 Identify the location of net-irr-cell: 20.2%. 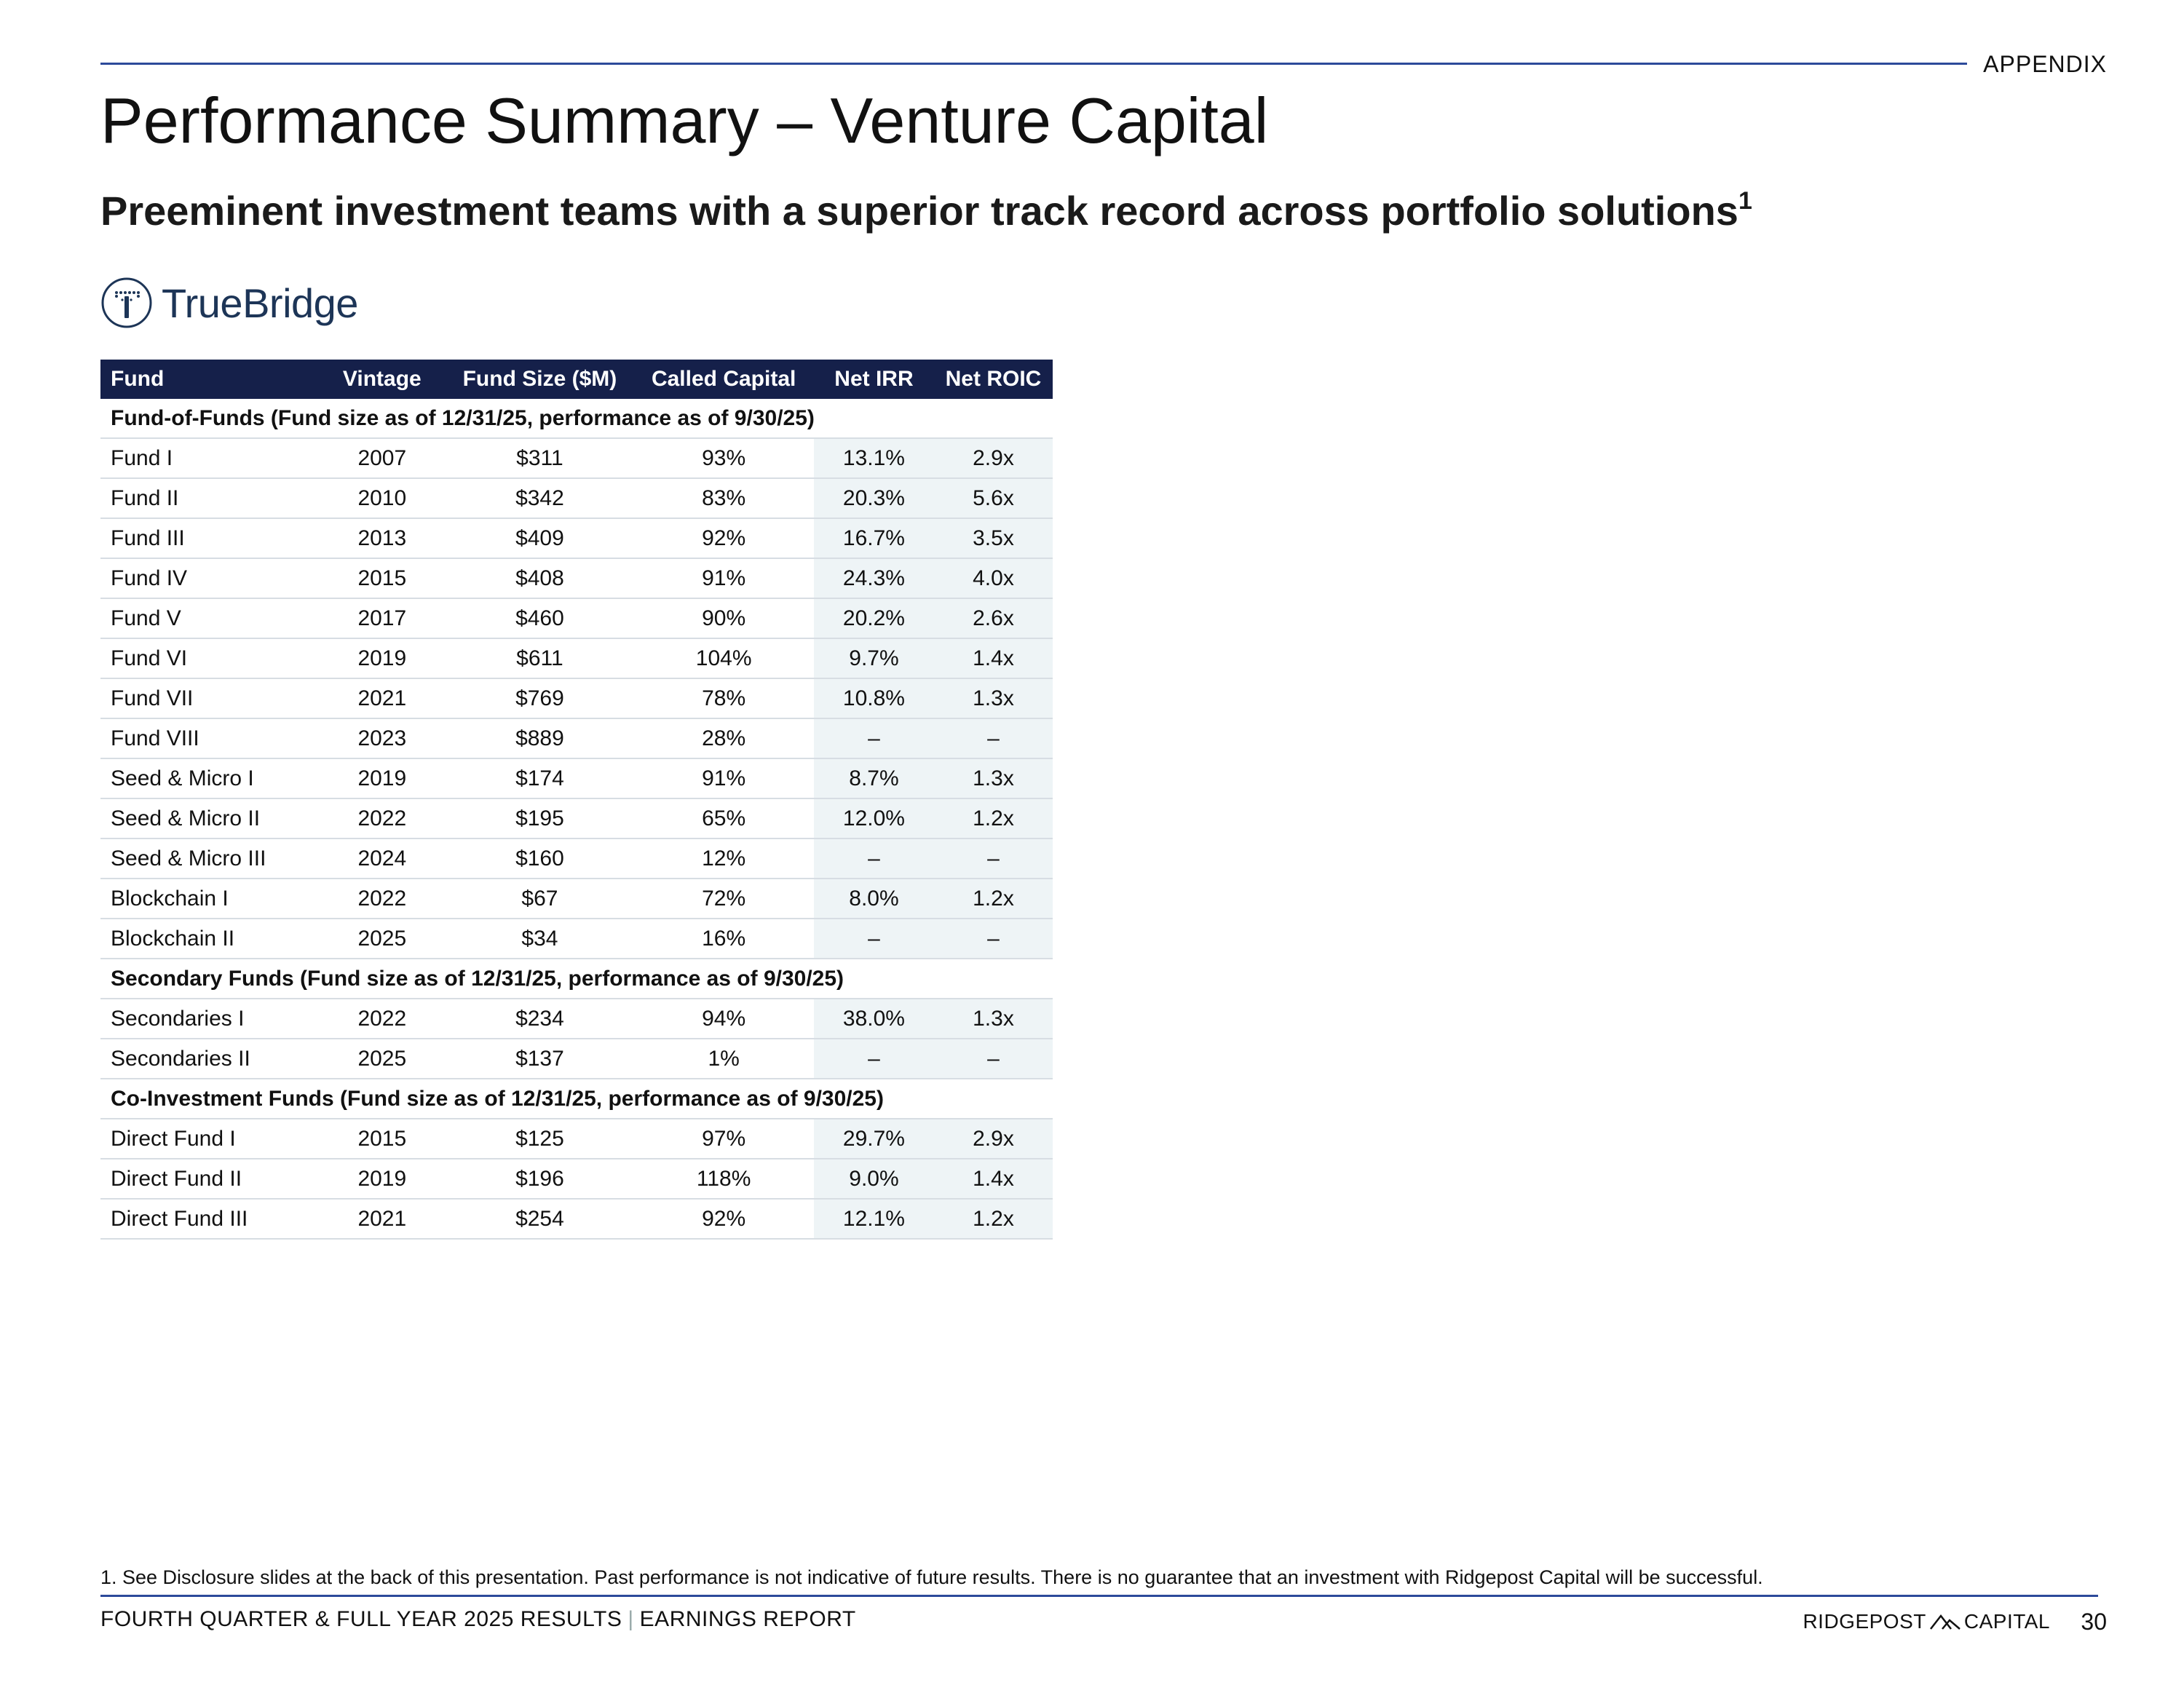
(873, 618).